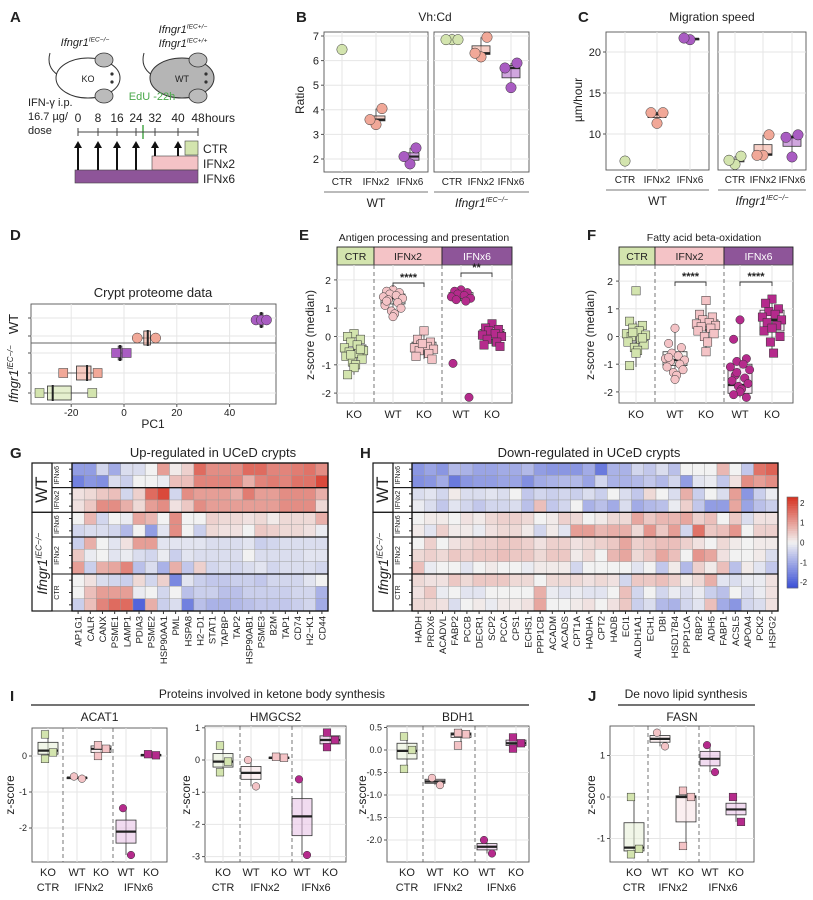  Describe the element at coordinates (186, 795) in the screenshot. I see `y-axis-label: z-score` at that location.